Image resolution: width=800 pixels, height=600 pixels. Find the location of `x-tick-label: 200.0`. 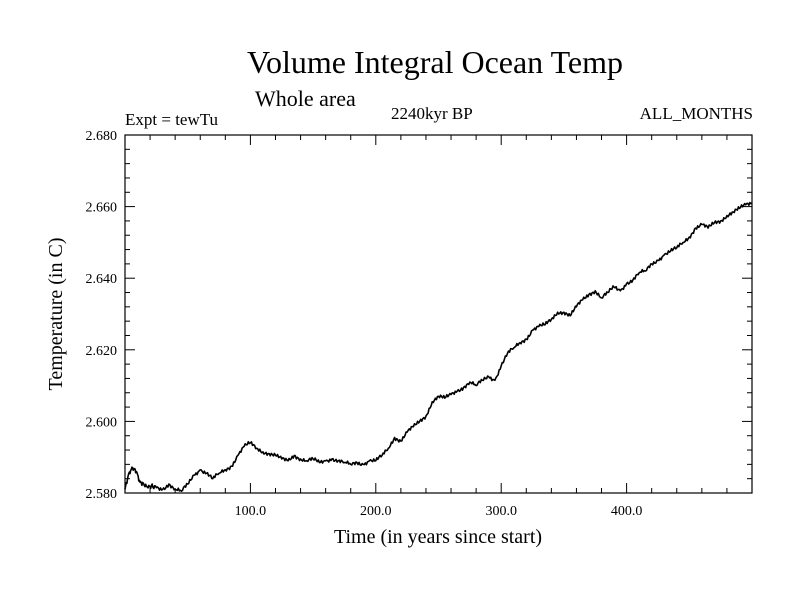

x-tick-label: 200.0 is located at coordinates (376, 511).